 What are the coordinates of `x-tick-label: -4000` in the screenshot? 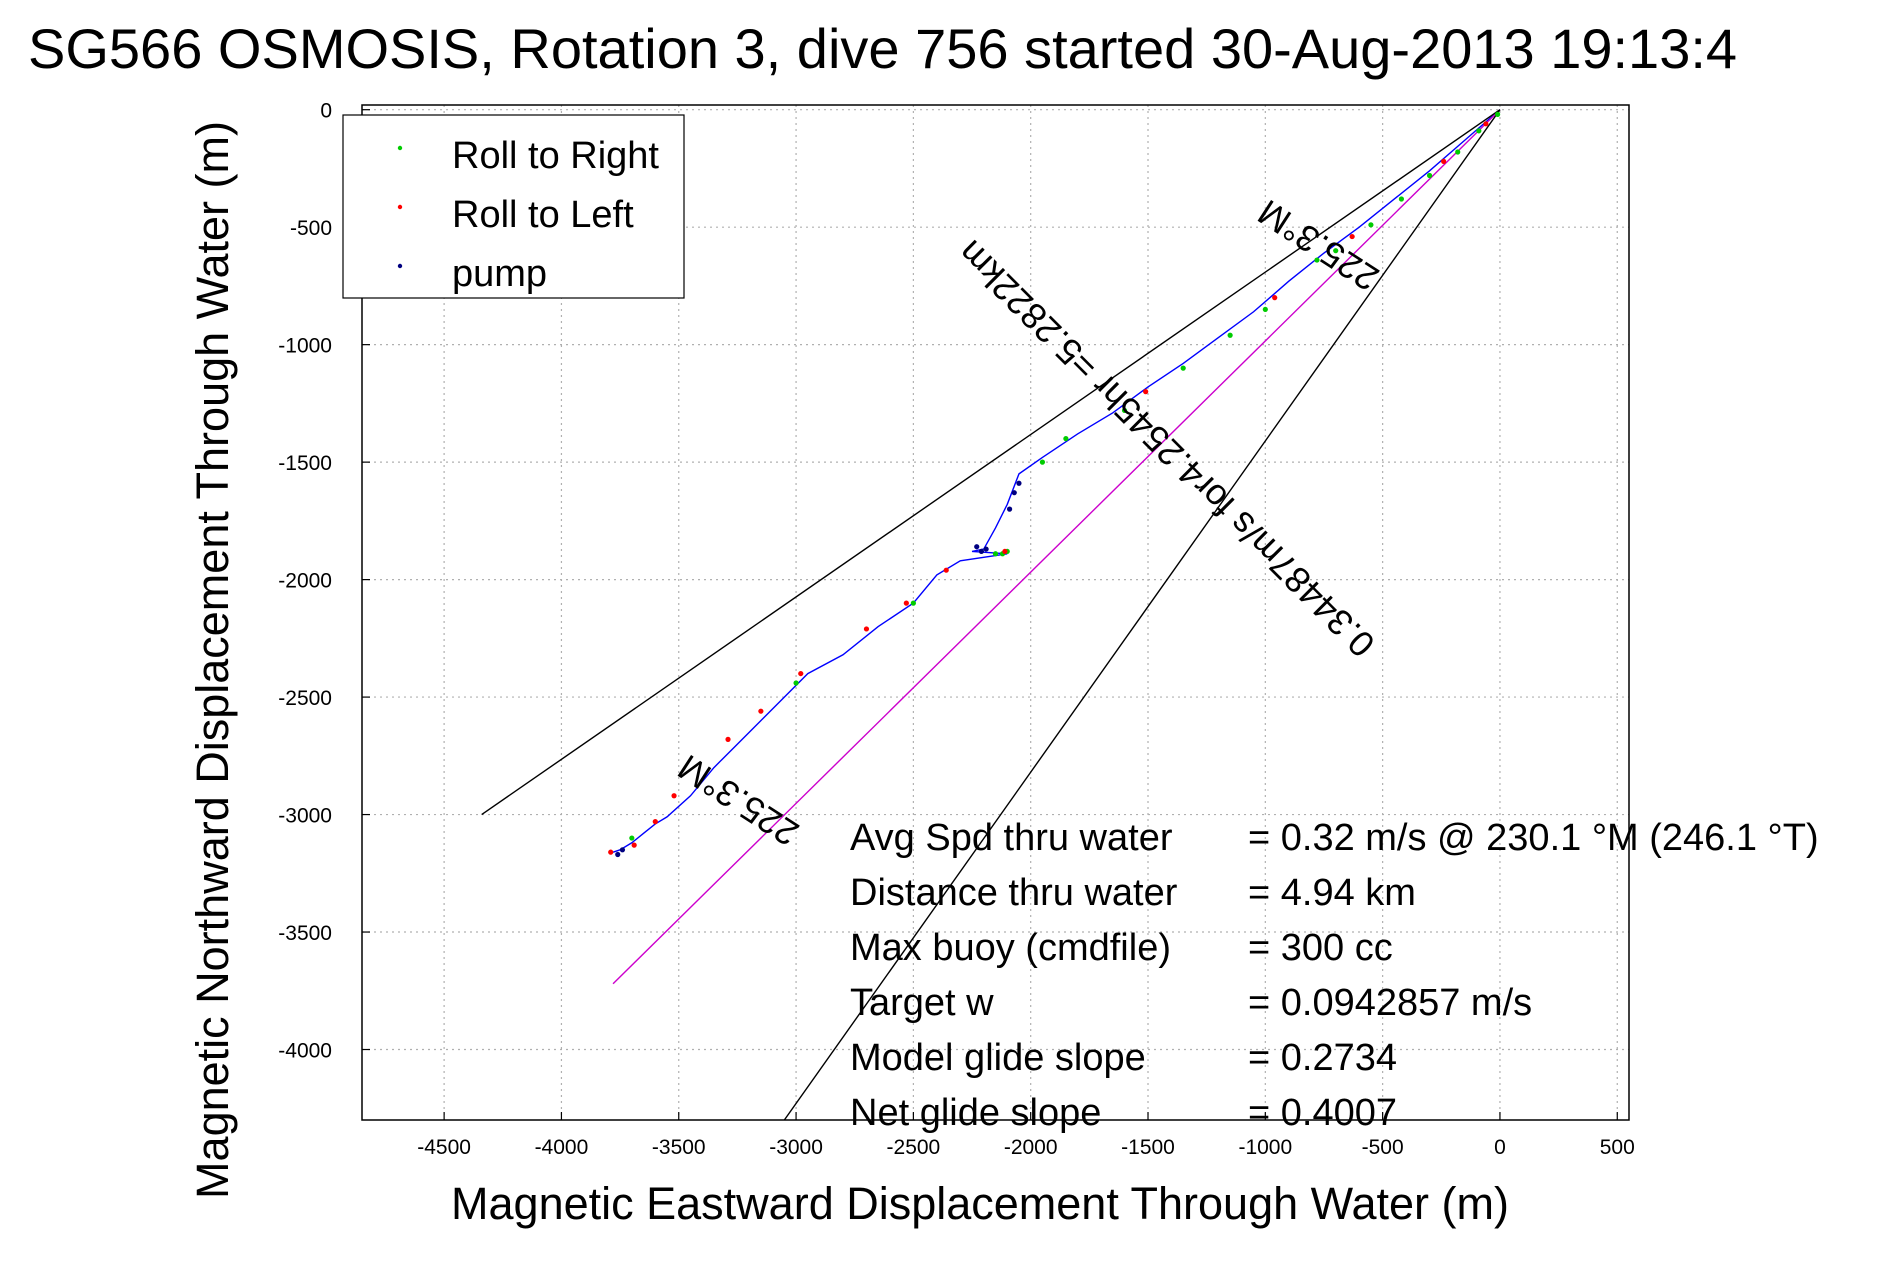 It's located at (562, 1147).